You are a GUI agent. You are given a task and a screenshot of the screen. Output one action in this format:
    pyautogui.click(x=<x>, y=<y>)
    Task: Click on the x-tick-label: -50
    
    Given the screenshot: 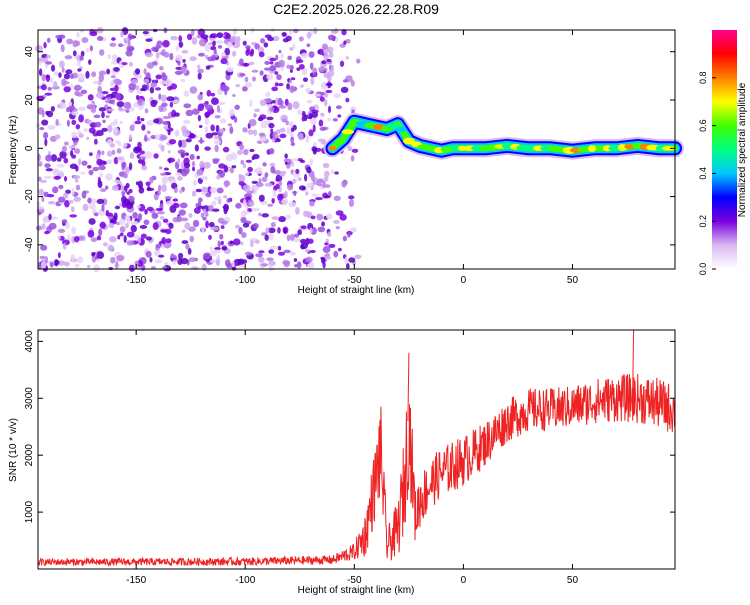 What is the action you would take?
    pyautogui.click(x=354, y=580)
    